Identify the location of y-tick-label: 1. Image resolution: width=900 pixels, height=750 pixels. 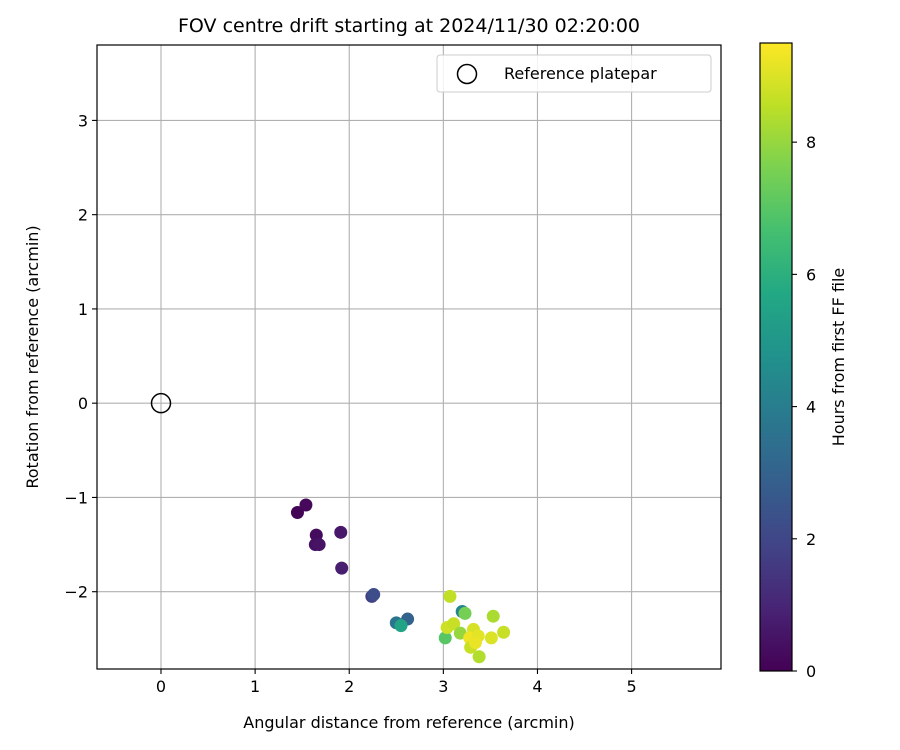
(83, 309).